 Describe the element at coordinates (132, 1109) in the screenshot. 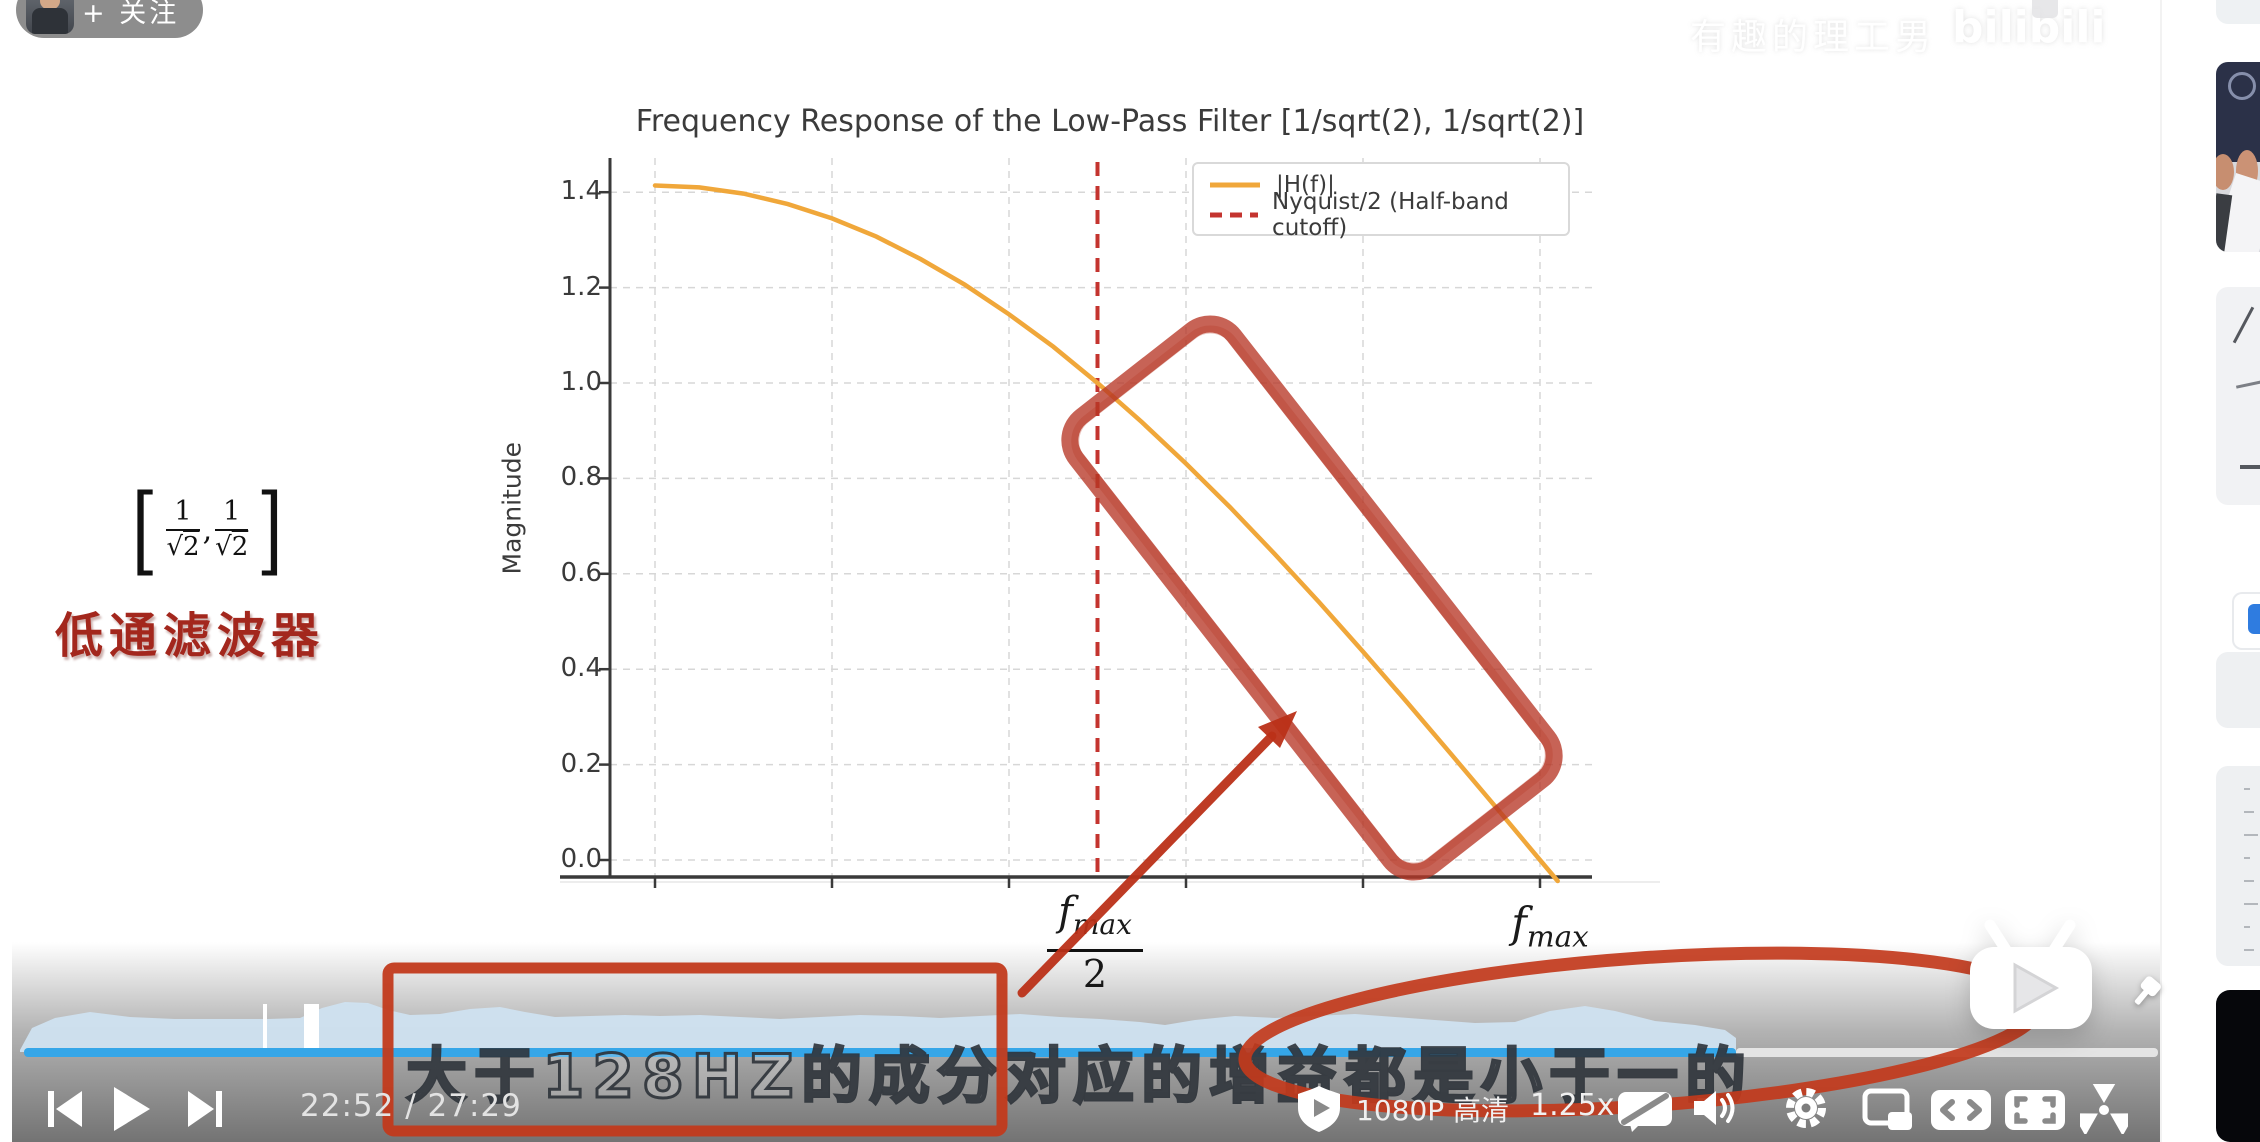

I see `play-button` at that location.